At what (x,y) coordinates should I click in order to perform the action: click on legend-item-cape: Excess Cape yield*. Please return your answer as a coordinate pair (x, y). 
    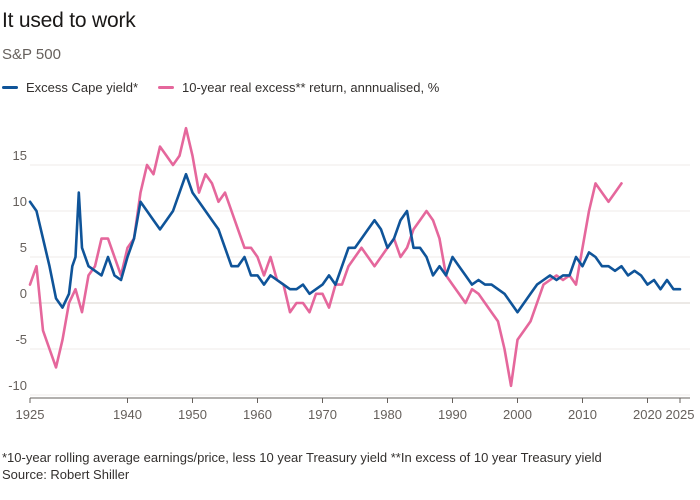
    Looking at the image, I should click on (70, 87).